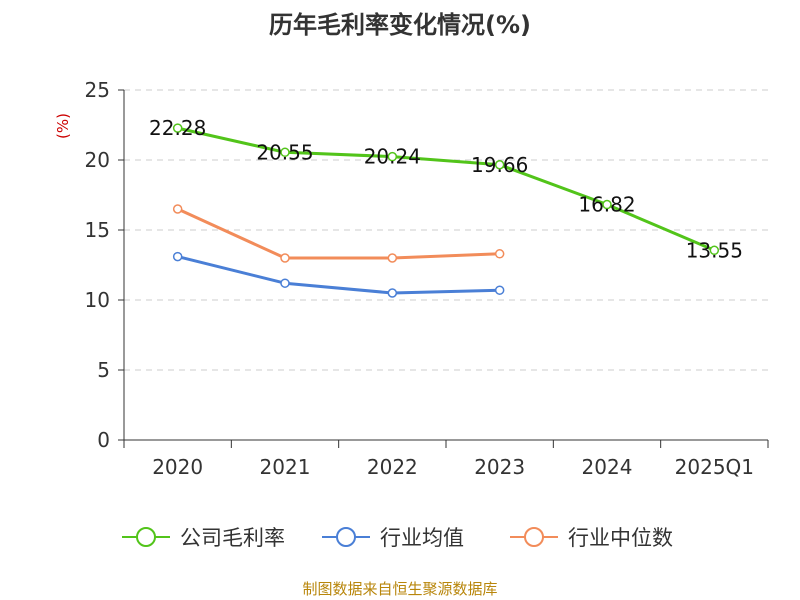  I want to click on y-tick-label: 10, so click(97, 300).